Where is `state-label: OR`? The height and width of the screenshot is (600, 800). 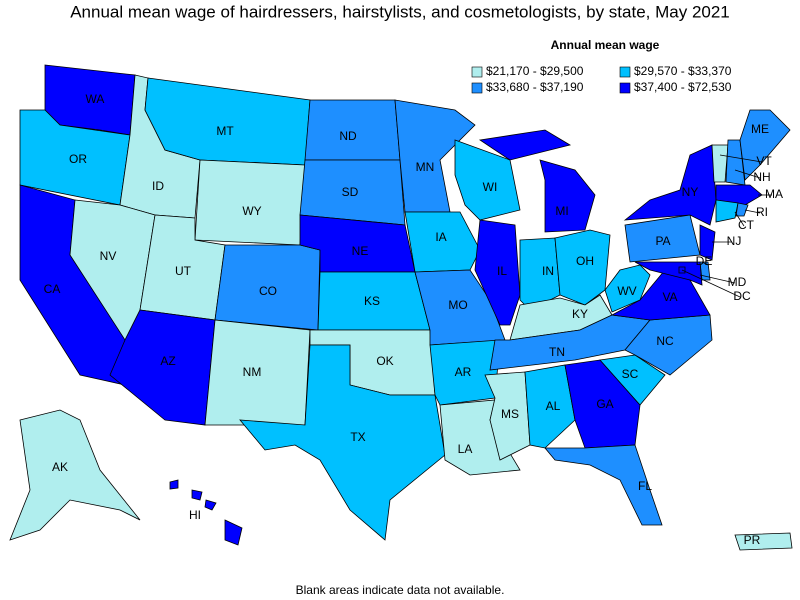
state-label: OR is located at coordinates (78, 159).